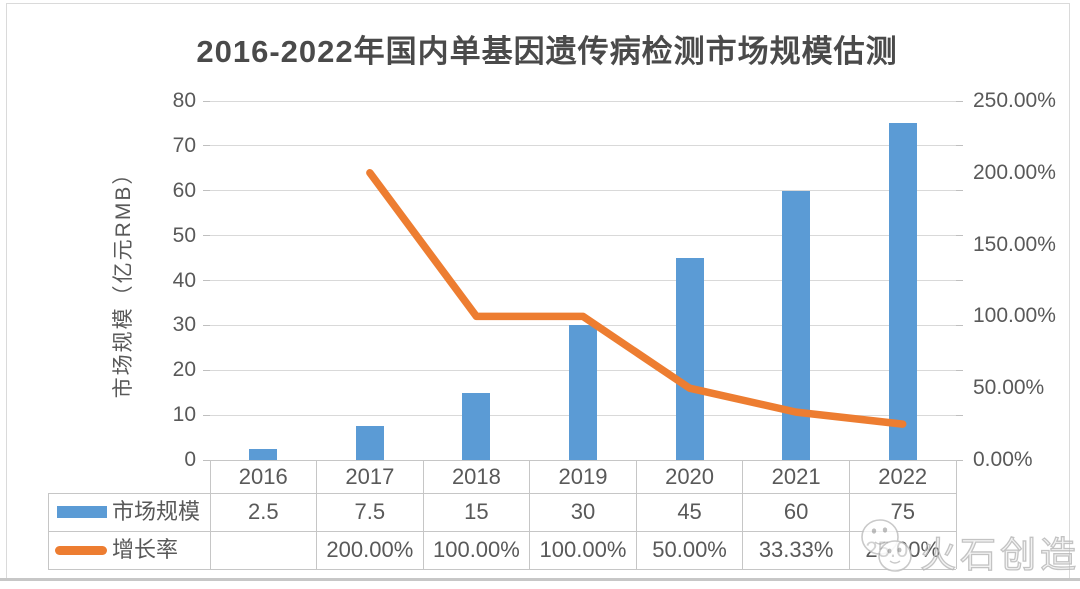 The height and width of the screenshot is (589, 1080). I want to click on chart-title: 2016-2022年国内单基因遗传病检测市场规模估测, so click(547, 51).